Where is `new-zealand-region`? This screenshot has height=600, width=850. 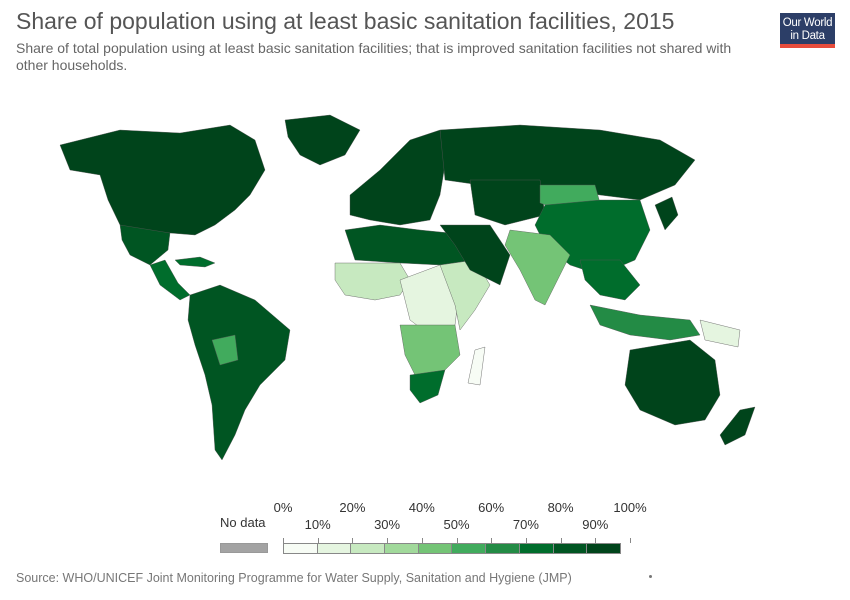
new-zealand-region is located at coordinates (737, 426).